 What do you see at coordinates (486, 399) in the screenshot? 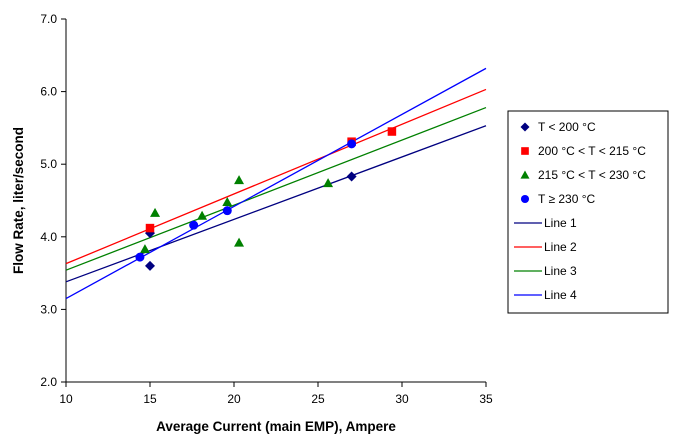
I see `x-tick-label: 35` at bounding box center [486, 399].